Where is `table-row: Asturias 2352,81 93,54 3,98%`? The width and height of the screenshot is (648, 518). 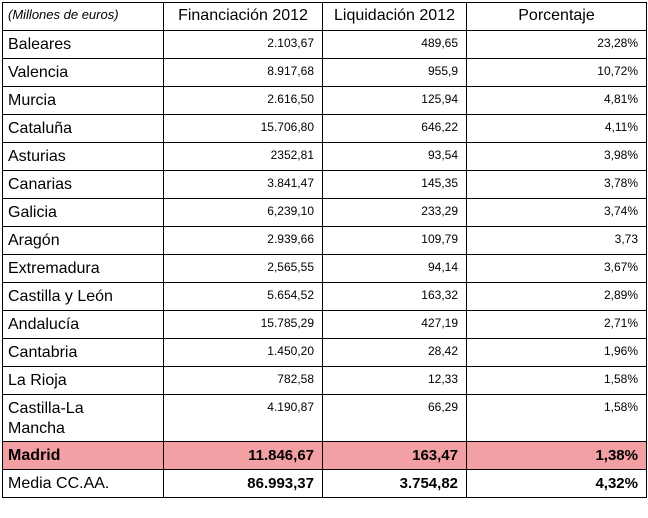
table-row: Asturias 2352,81 93,54 3,98% is located at coordinates (324, 156).